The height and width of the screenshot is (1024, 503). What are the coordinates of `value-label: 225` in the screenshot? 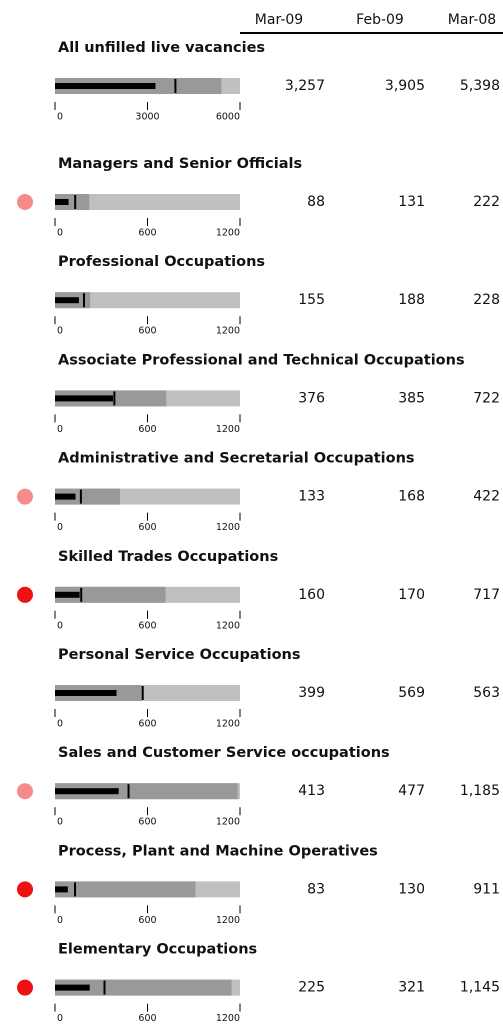 It's located at (311, 988).